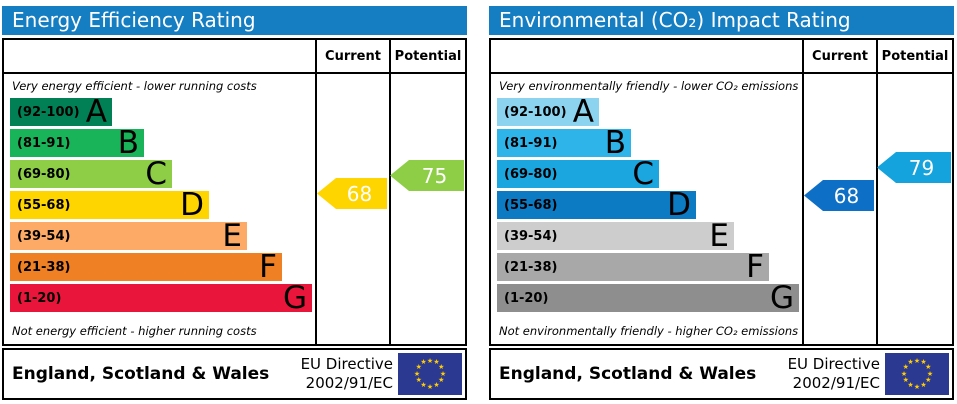  I want to click on current-rating-arrow: 68, so click(352, 193).